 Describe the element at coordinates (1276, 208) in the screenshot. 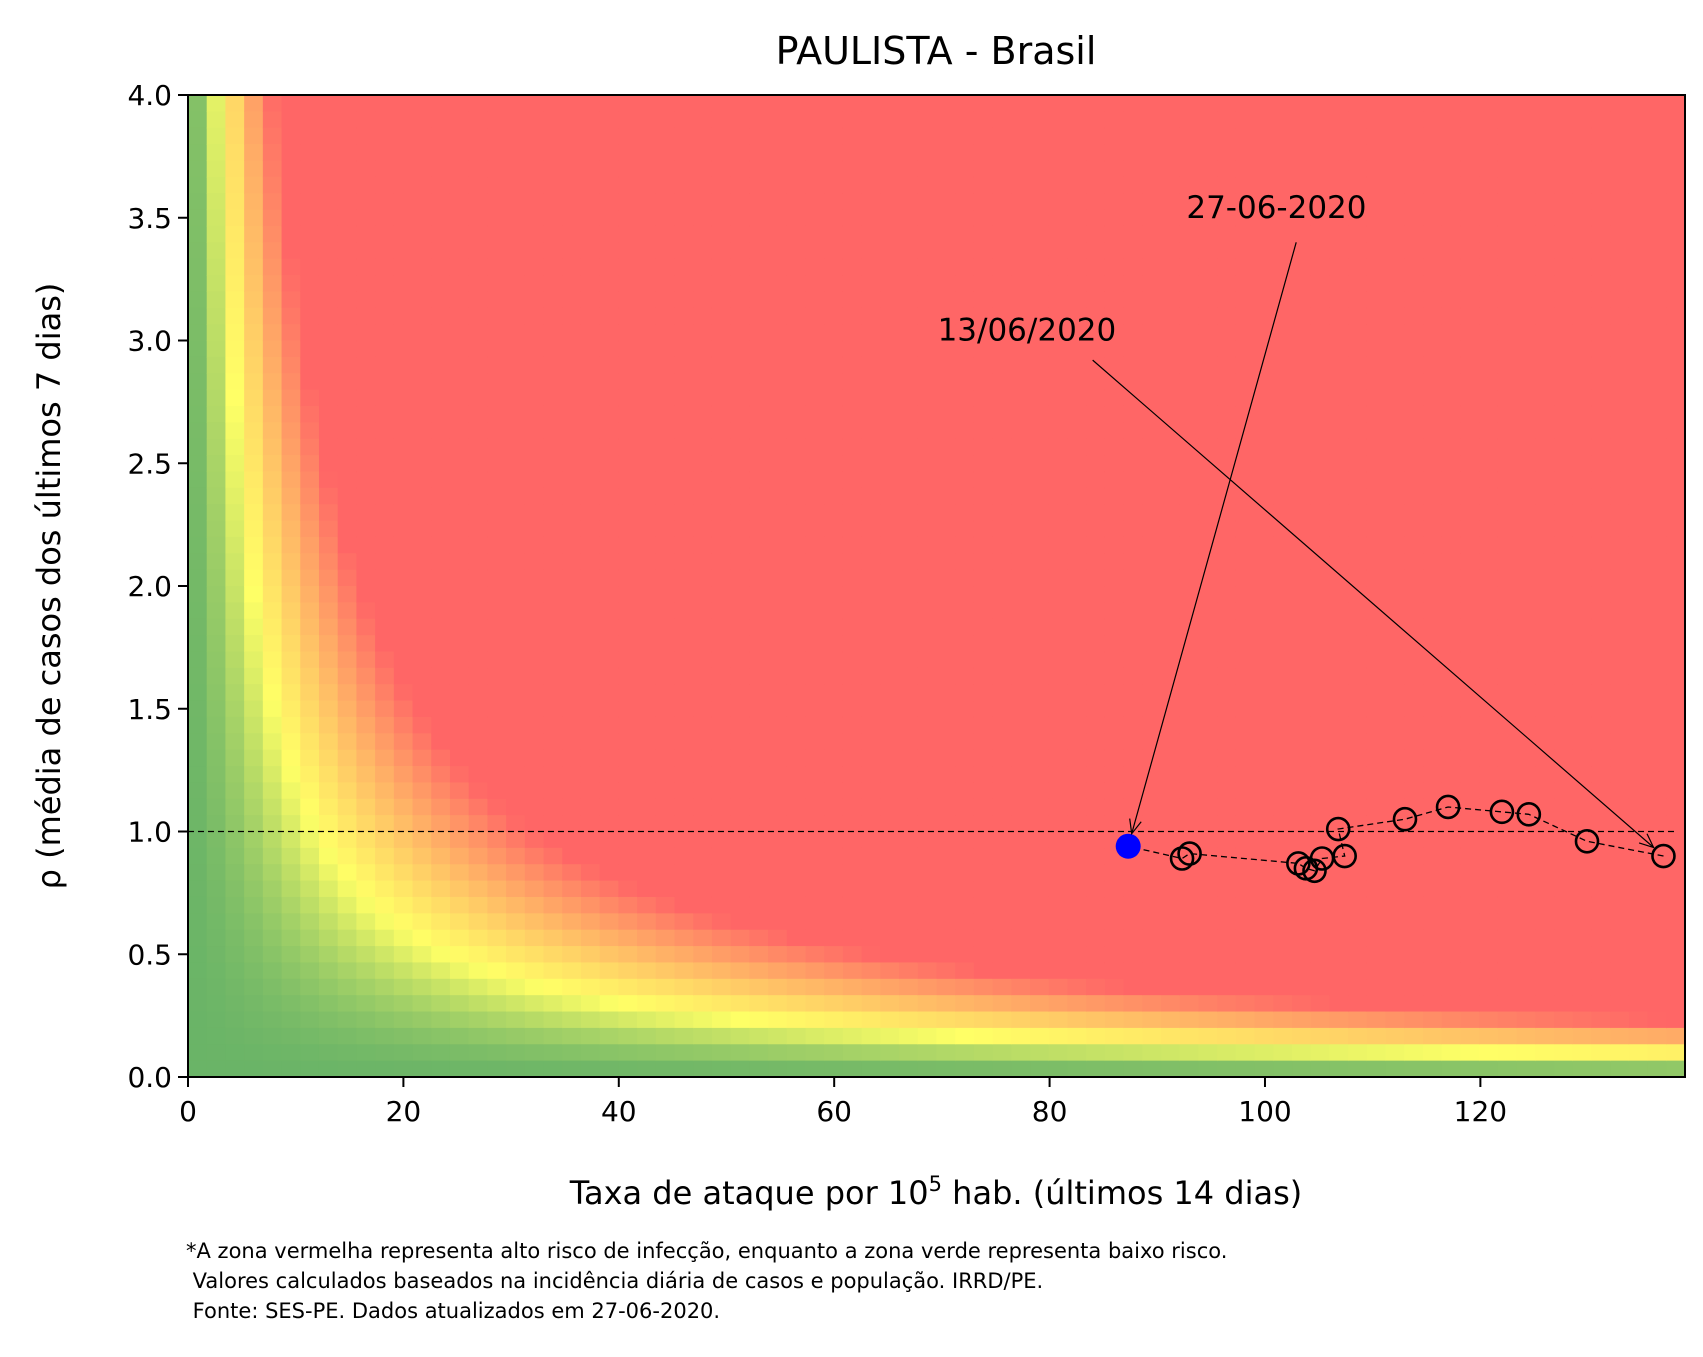

I see `annotation-label-2: 27-06-2020` at that location.